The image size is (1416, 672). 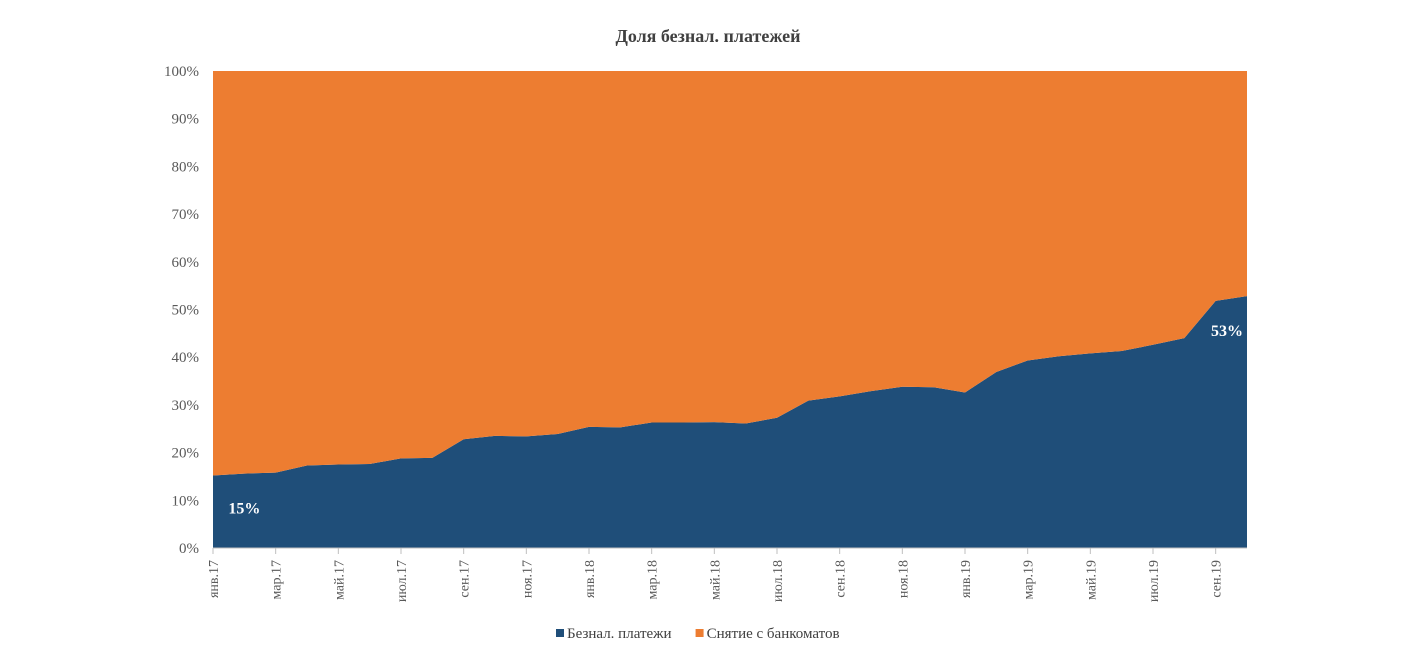 I want to click on y-tick-label: 10%, so click(x=186, y=501).